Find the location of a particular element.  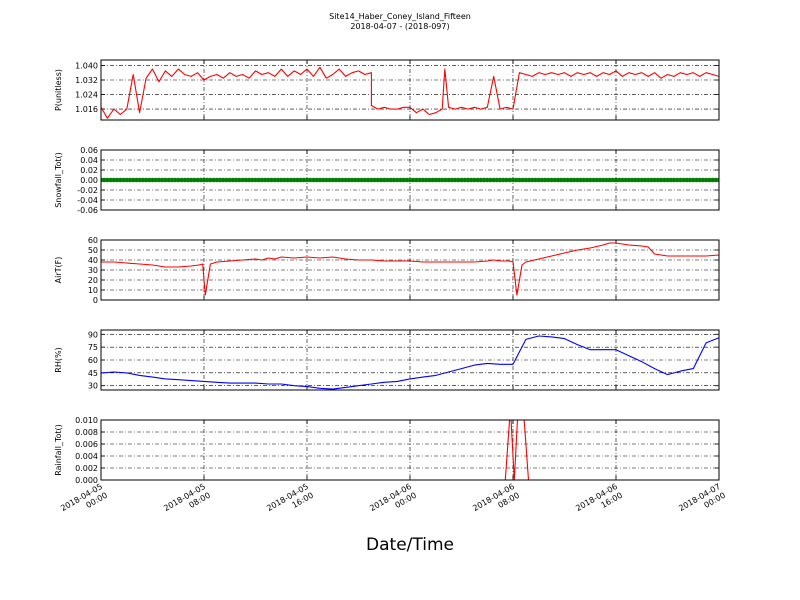

y-tick-label: 0.004 is located at coordinates (86, 456).